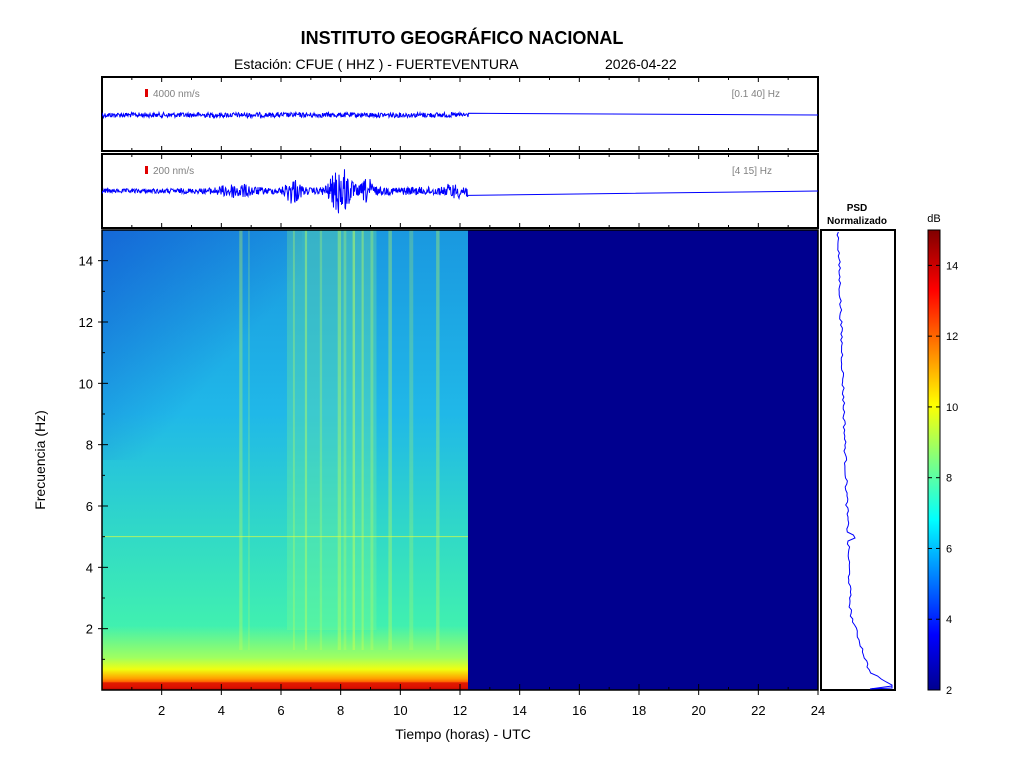 This screenshot has width=1024, height=768. I want to click on trace-panel-broadband: 4000 nm/s [0.1 40] Hz, so click(460, 114).